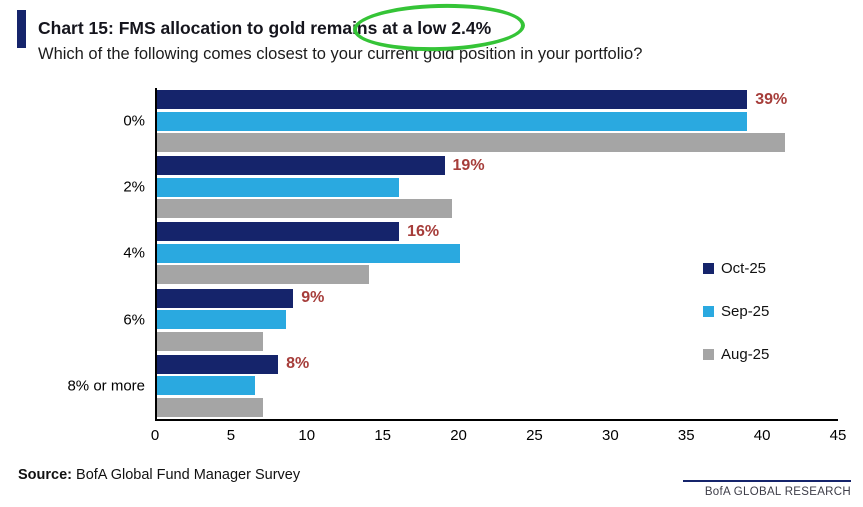  I want to click on source-line: Source: BofA Global Fund Manager Survey, so click(159, 475).